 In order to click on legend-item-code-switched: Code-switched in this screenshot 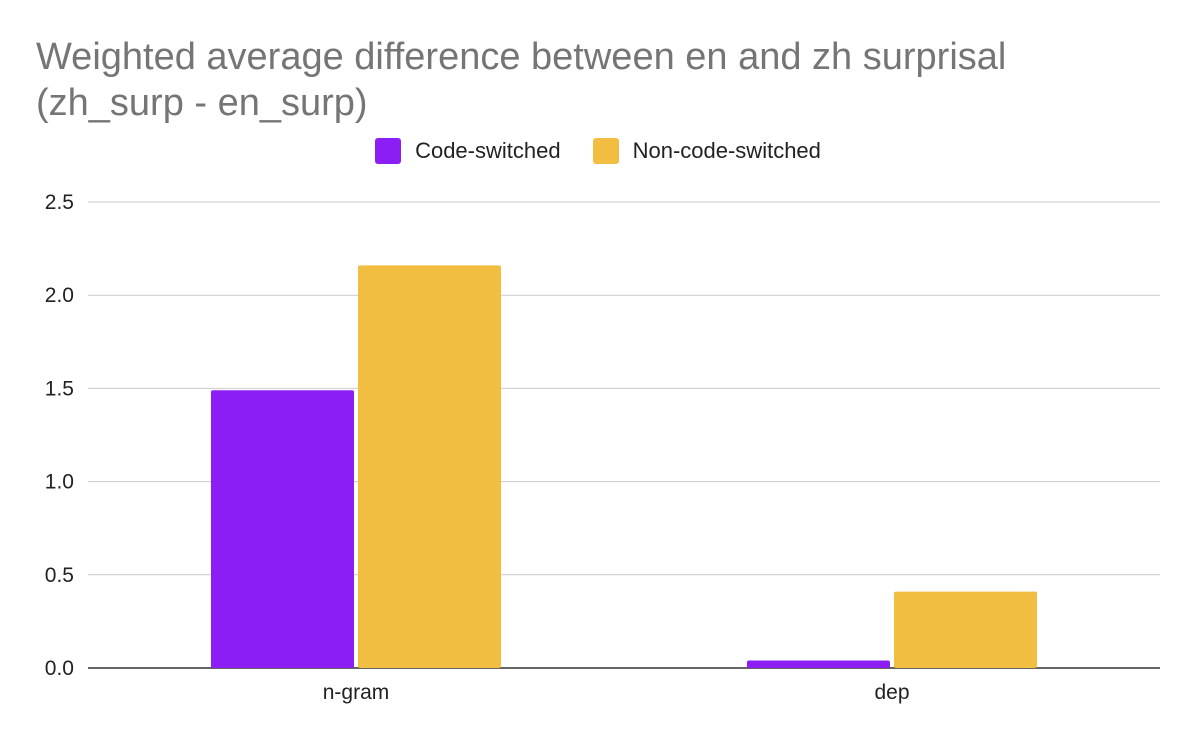, I will do `click(468, 151)`.